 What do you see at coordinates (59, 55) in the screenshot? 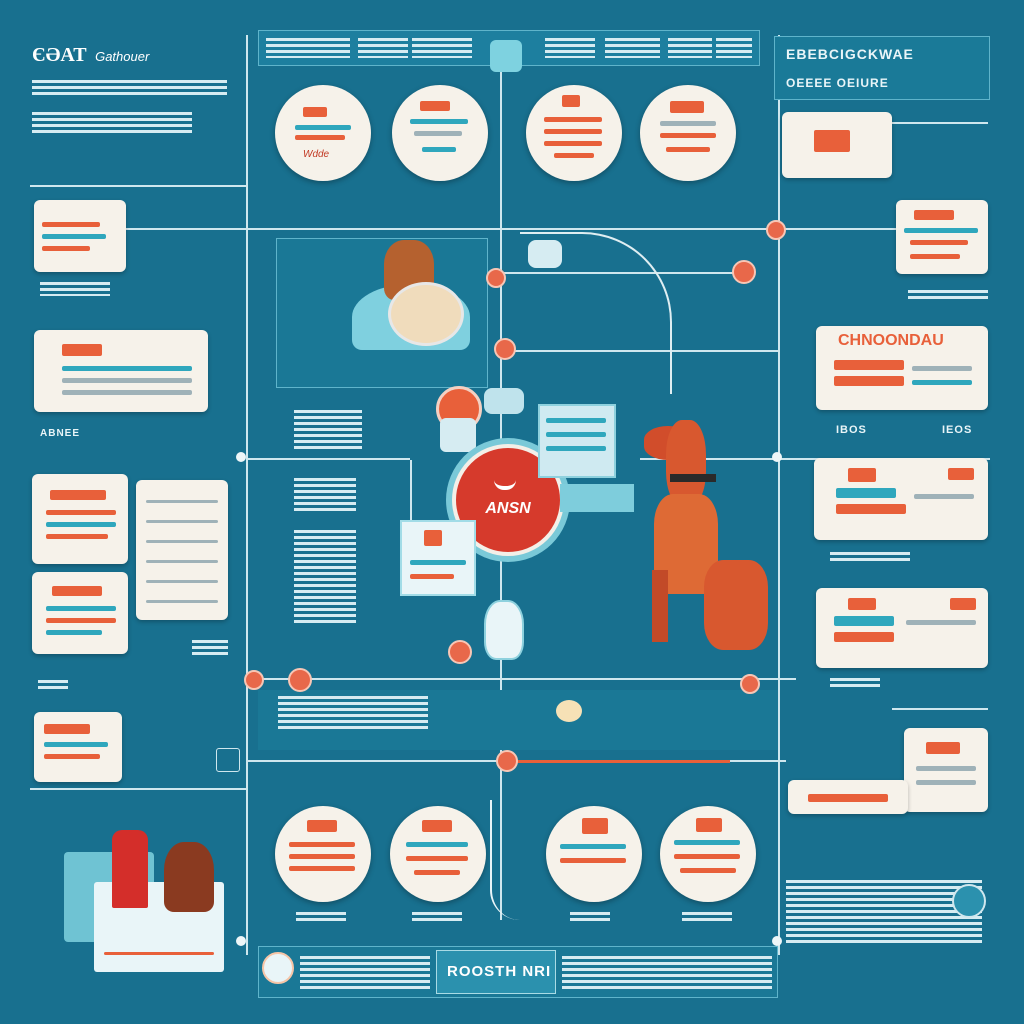
I see `logo-text: ЄƏAT` at bounding box center [59, 55].